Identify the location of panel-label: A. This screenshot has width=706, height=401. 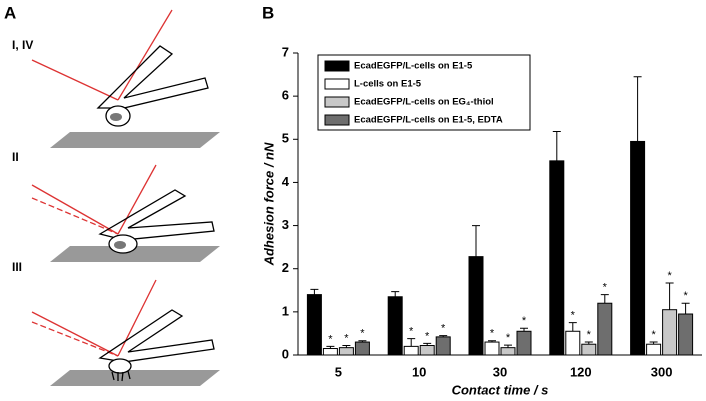
(10, 12).